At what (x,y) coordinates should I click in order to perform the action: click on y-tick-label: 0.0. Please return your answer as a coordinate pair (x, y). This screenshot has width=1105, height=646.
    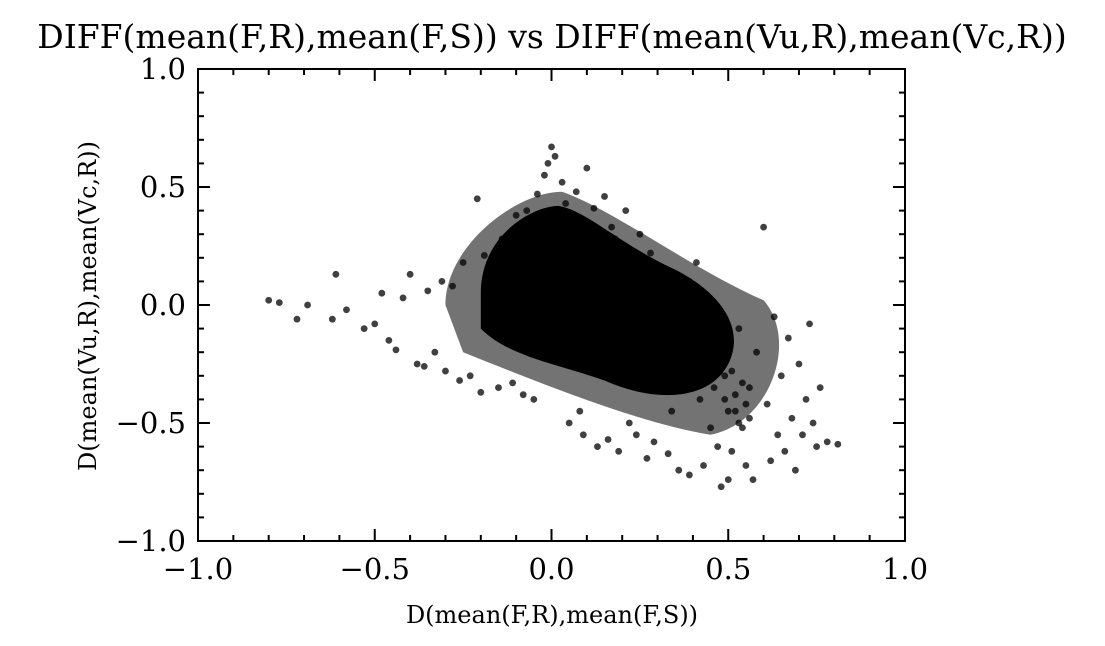
    Looking at the image, I should click on (163, 305).